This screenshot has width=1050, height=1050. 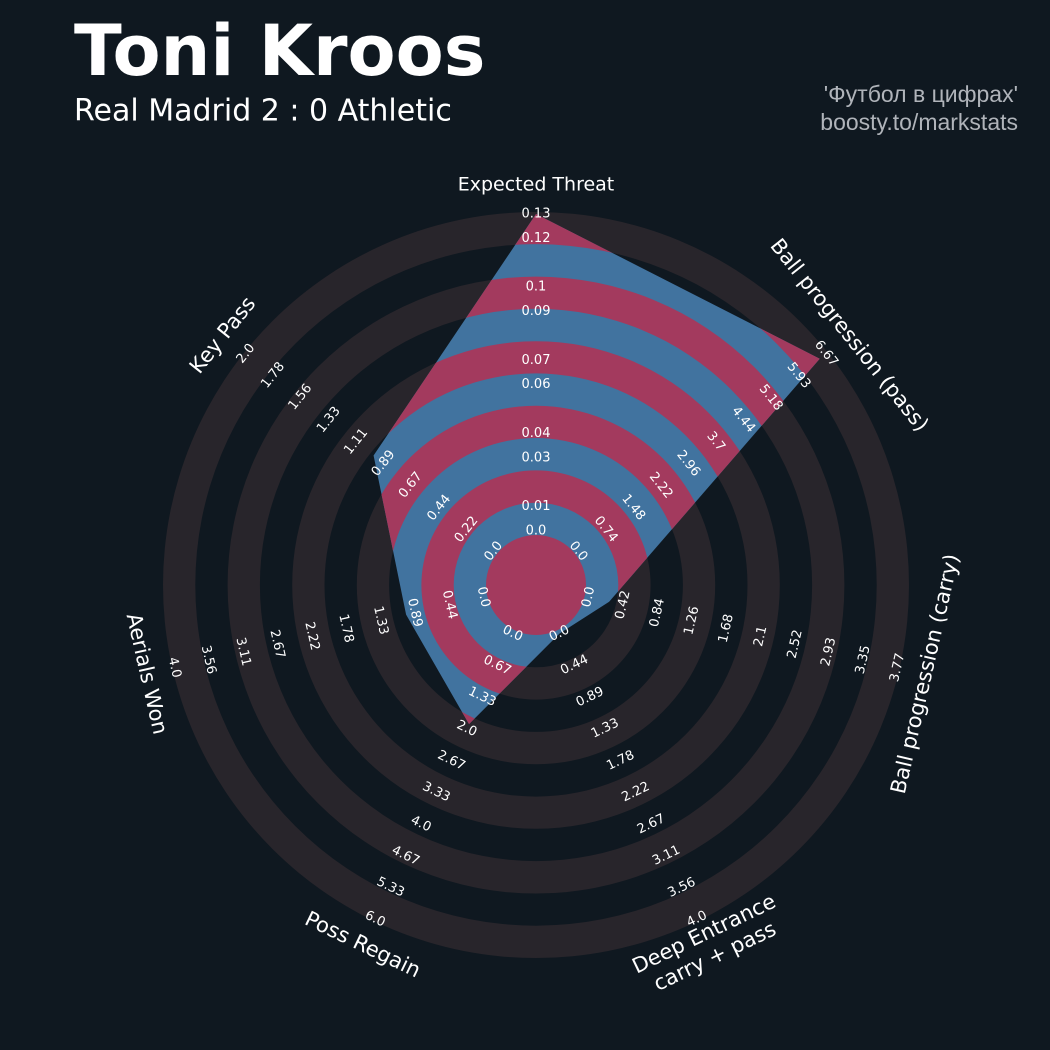 What do you see at coordinates (536, 384) in the screenshot?
I see `tick-label: 0.06` at bounding box center [536, 384].